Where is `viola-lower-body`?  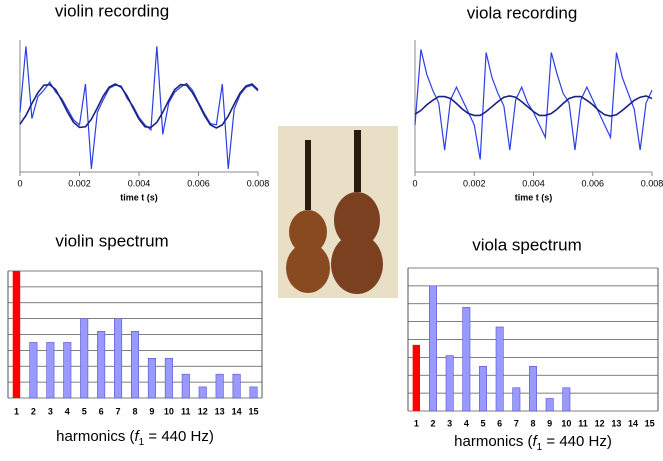
viola-lower-body is located at coordinates (357, 264).